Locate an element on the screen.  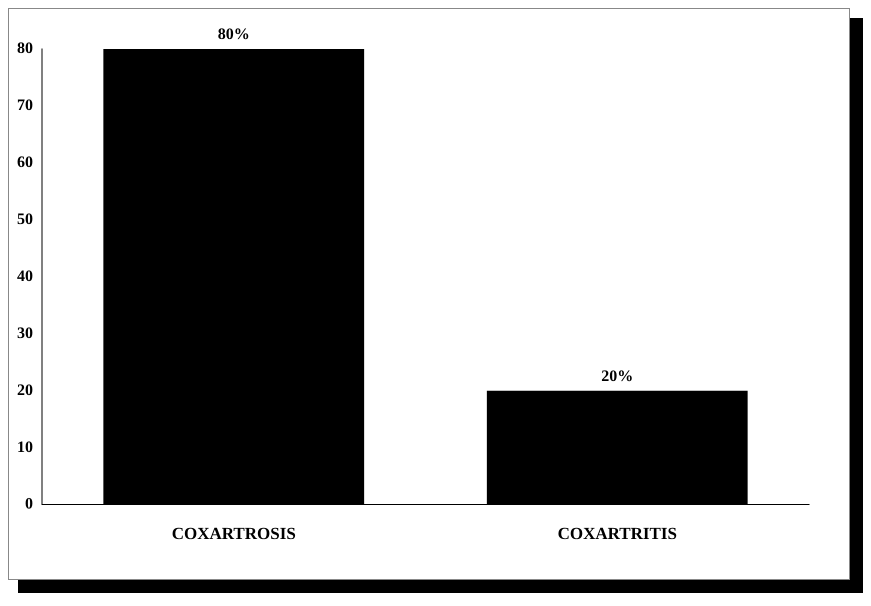
y-tick-label: 70 is located at coordinates (25, 105).